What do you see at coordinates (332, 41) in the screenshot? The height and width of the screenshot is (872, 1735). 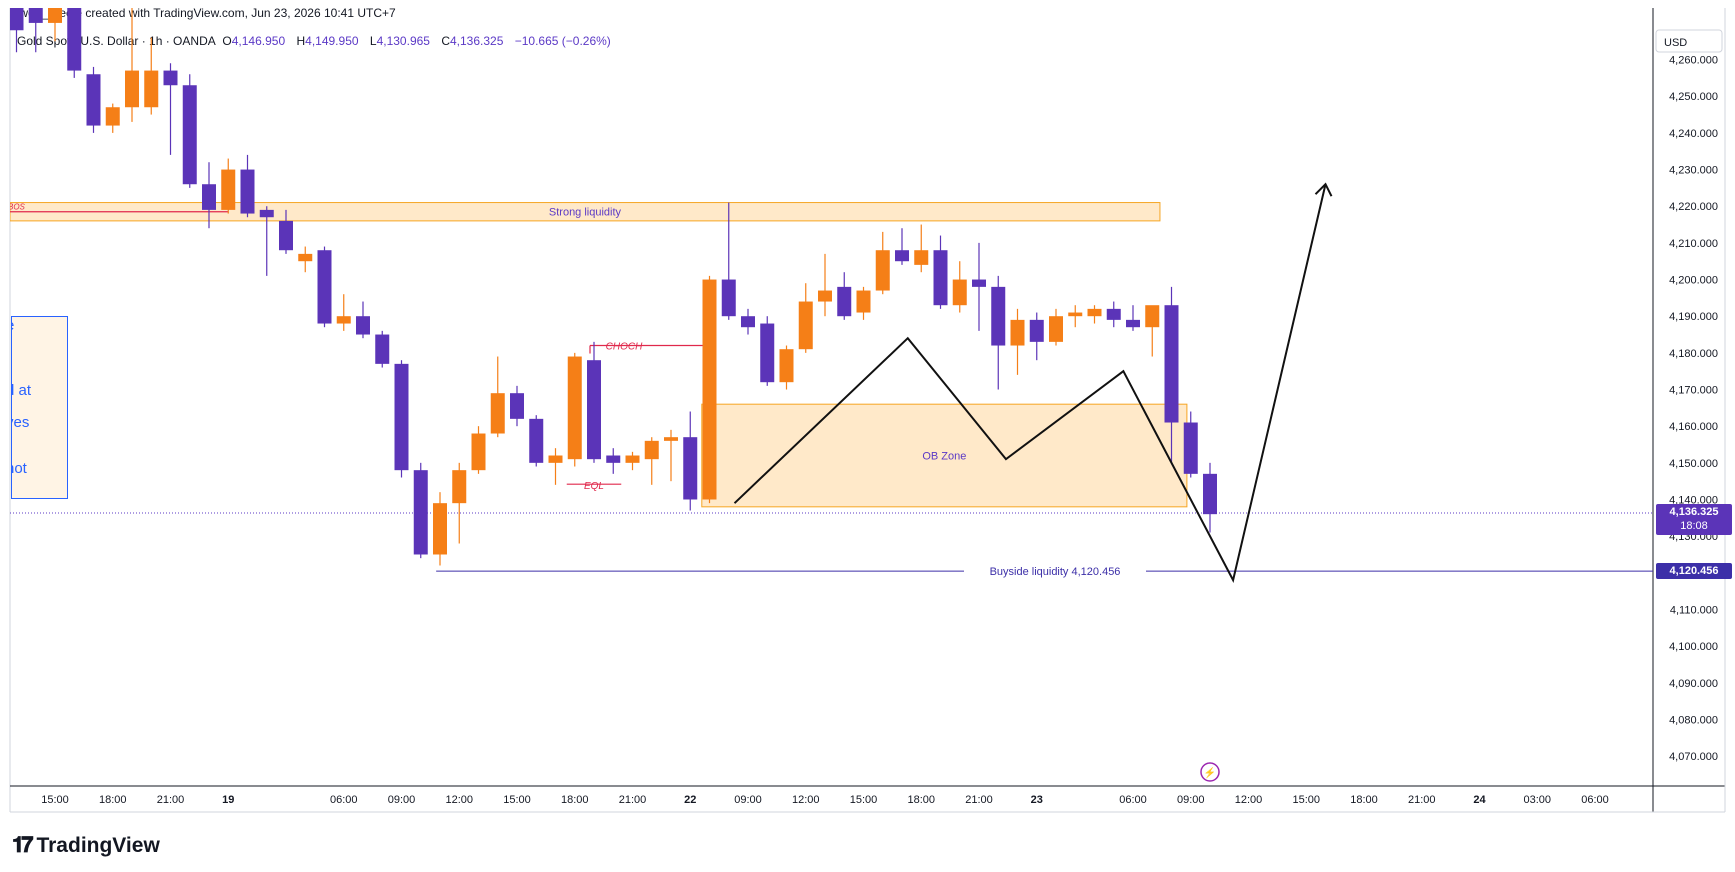 I see `high-value: 4,149.950` at bounding box center [332, 41].